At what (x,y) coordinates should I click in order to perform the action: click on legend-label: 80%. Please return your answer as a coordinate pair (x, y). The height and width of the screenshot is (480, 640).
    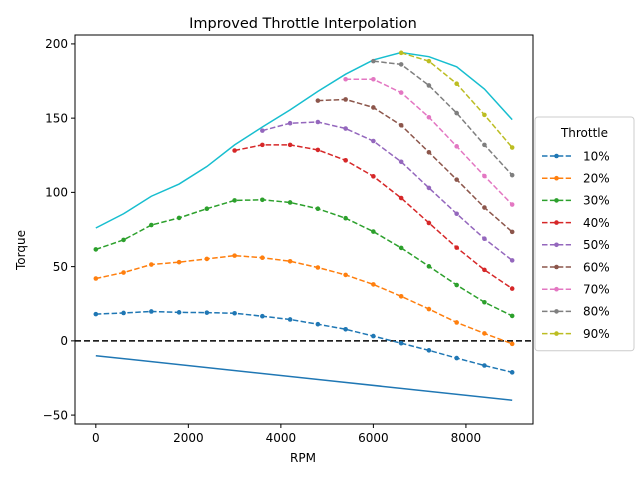
    Looking at the image, I should click on (596, 312).